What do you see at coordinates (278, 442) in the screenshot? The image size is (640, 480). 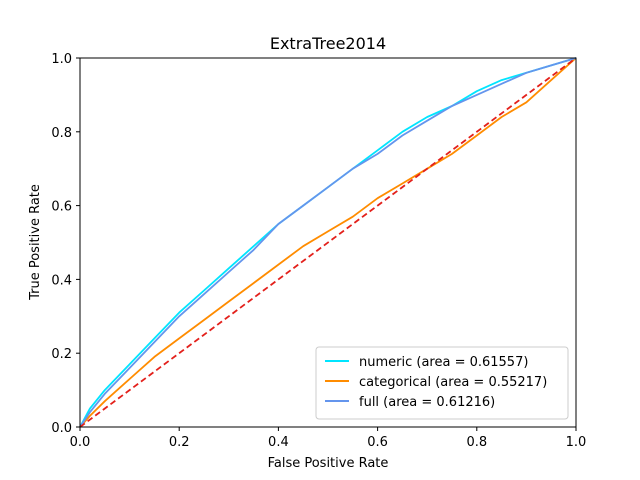 I see `x-tick-label: 0.4` at bounding box center [278, 442].